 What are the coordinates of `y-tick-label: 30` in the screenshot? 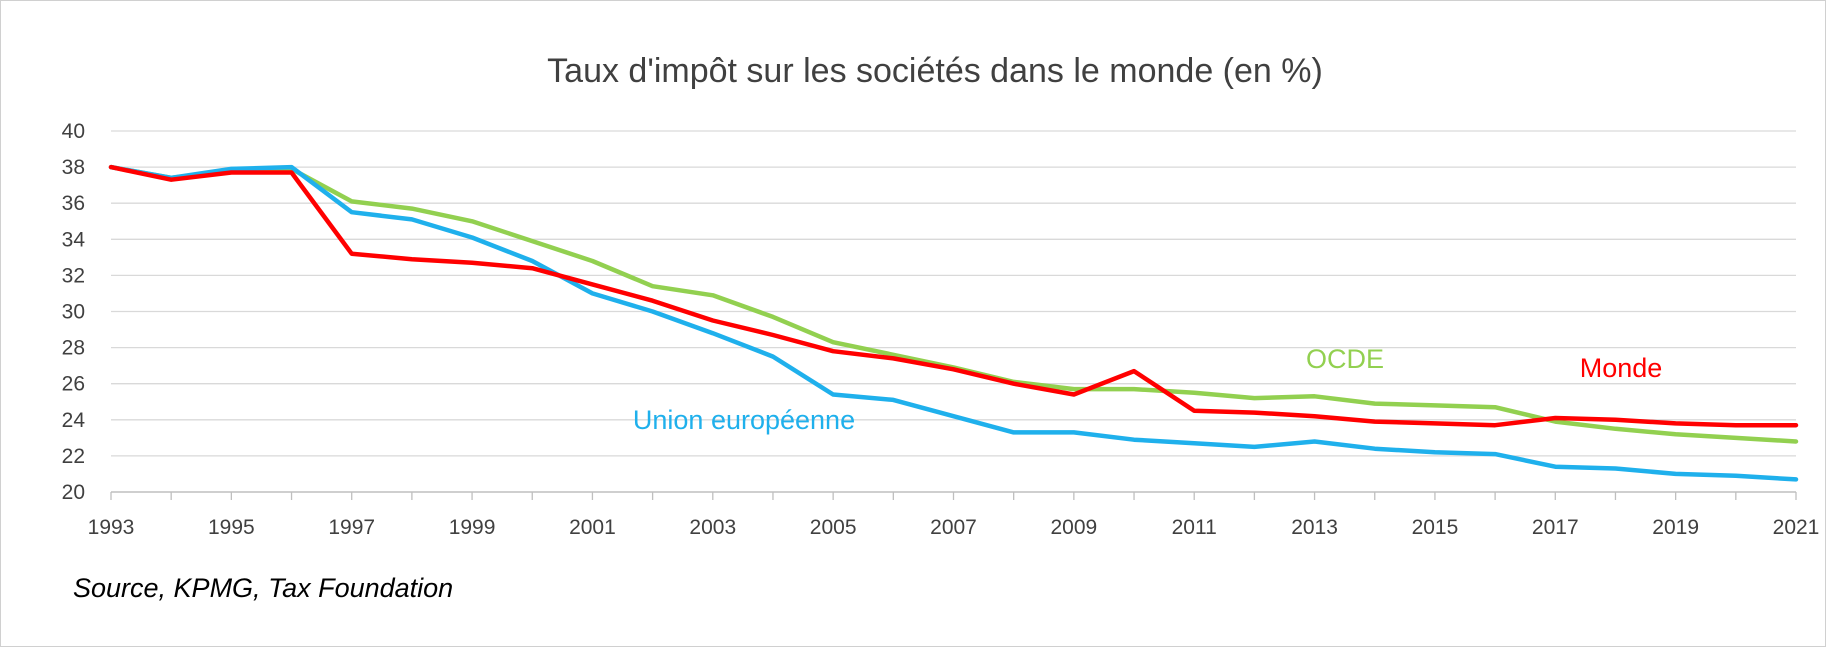 It's located at (73, 312).